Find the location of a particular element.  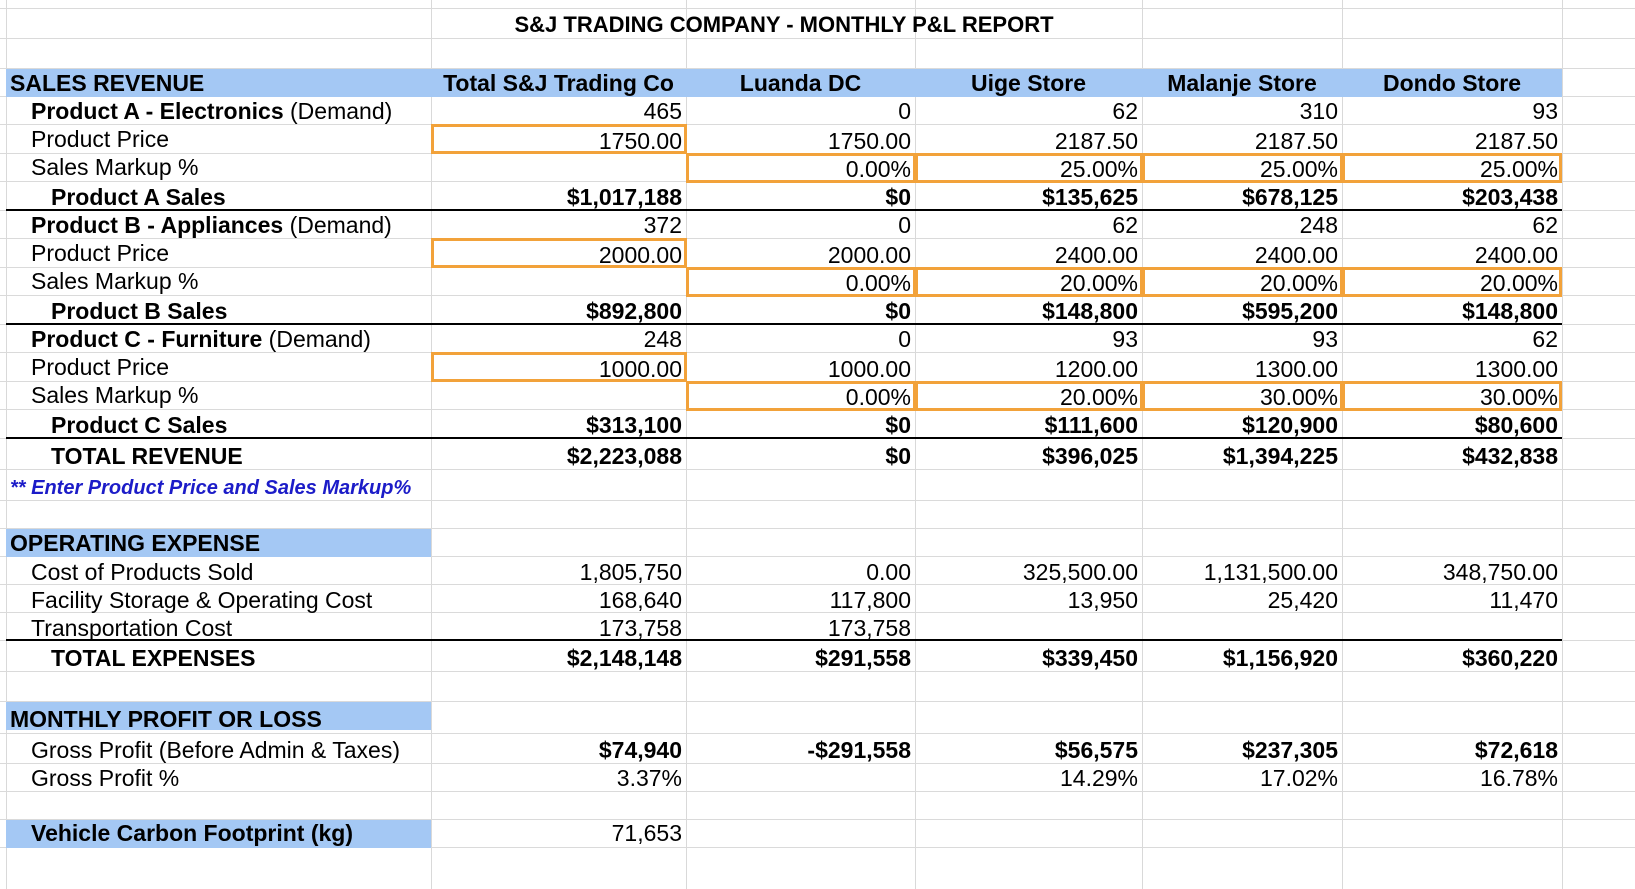

column-header: Uige Store is located at coordinates (1028, 83).